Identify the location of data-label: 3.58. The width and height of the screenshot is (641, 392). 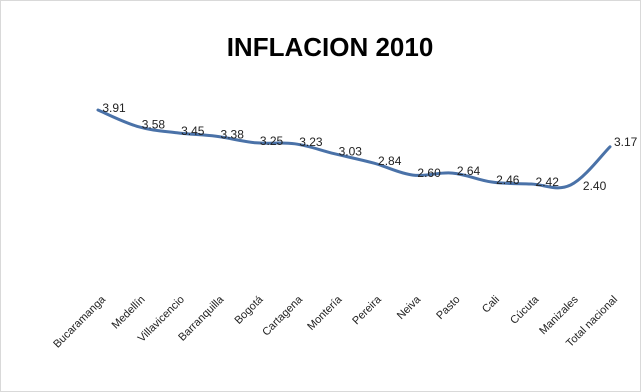
(154, 124).